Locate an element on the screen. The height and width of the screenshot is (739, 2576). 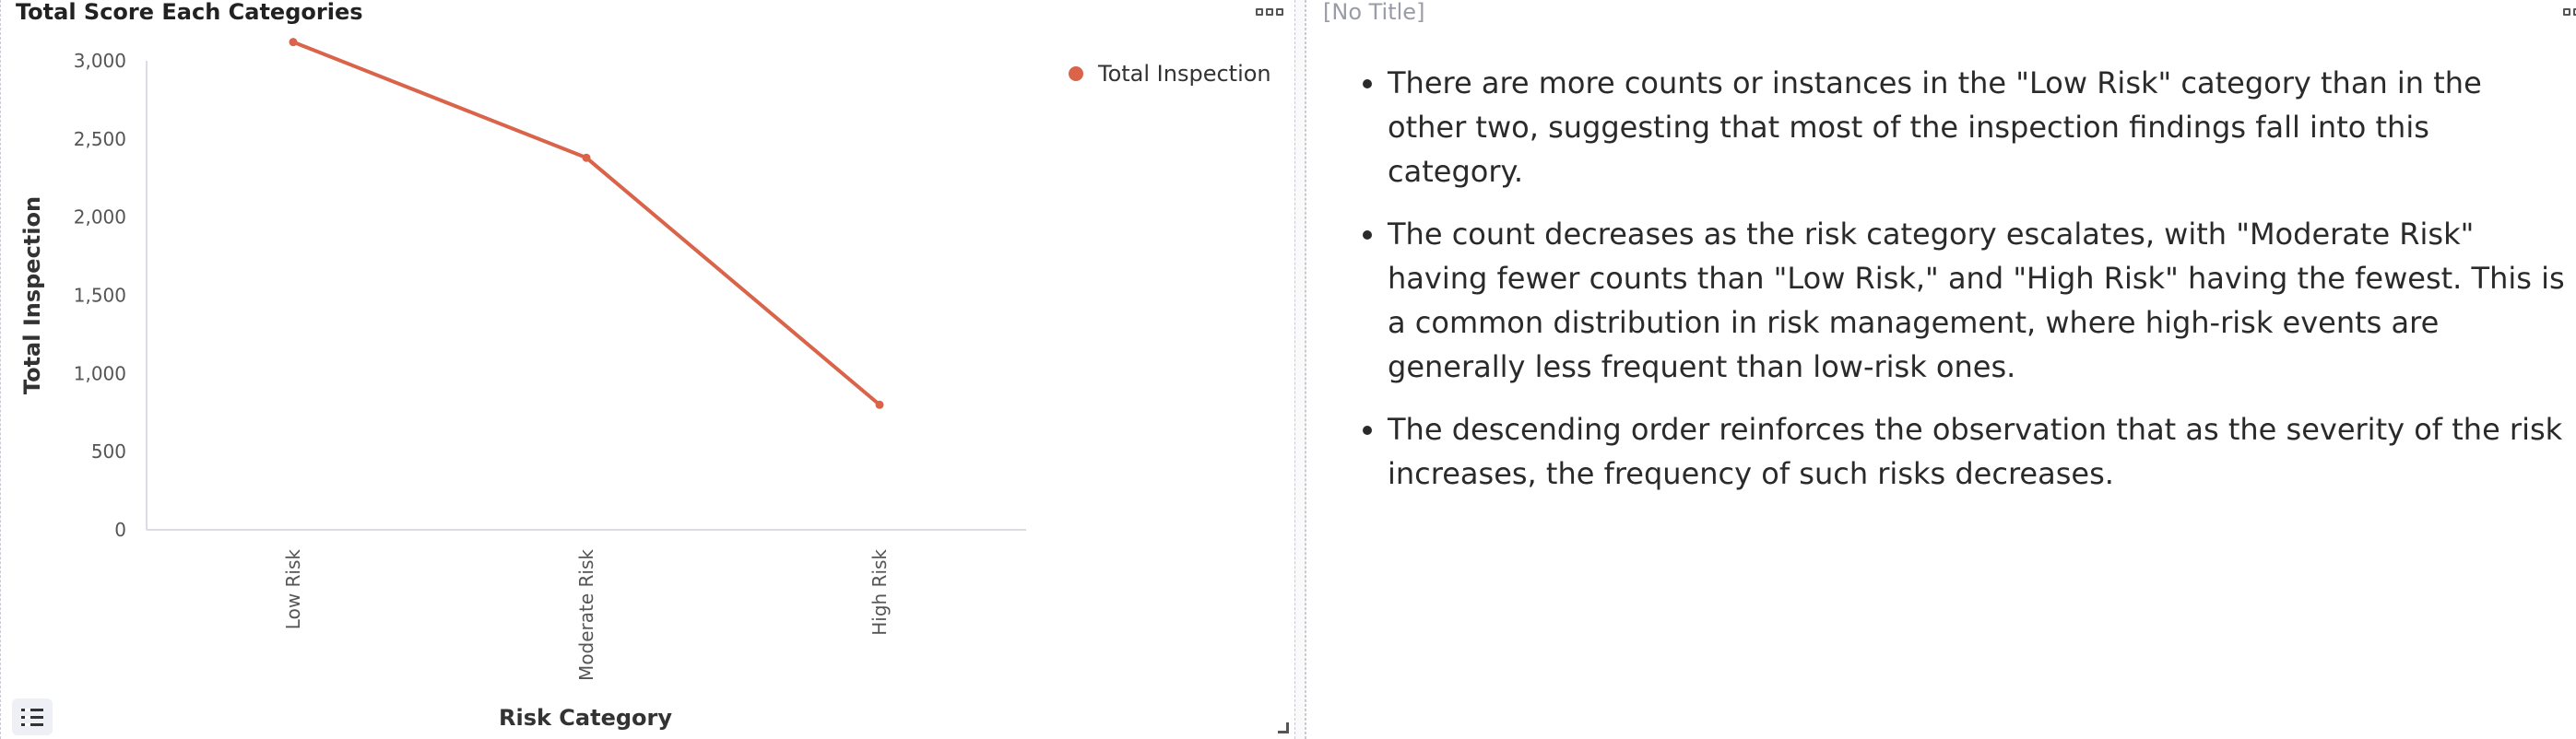
legend-label: Total Inspection is located at coordinates (1184, 74).